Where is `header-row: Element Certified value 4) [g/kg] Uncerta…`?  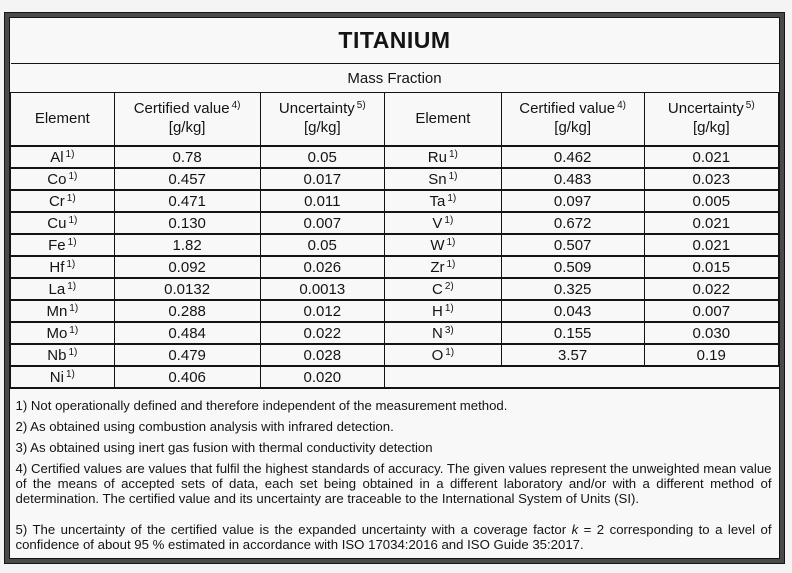
header-row: Element Certified value 4) [g/kg] Uncerta… is located at coordinates (395, 119).